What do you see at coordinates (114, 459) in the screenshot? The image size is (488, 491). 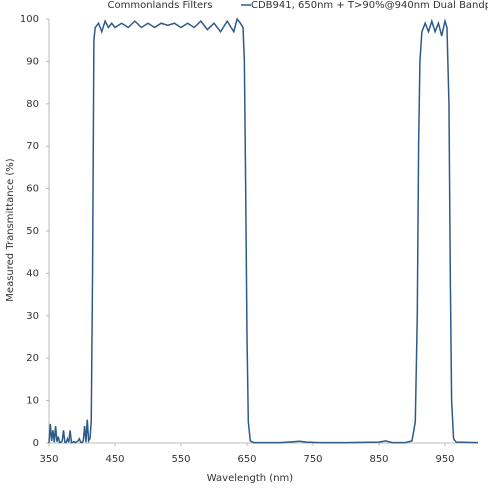 I see `x-tick-label: 450` at bounding box center [114, 459].